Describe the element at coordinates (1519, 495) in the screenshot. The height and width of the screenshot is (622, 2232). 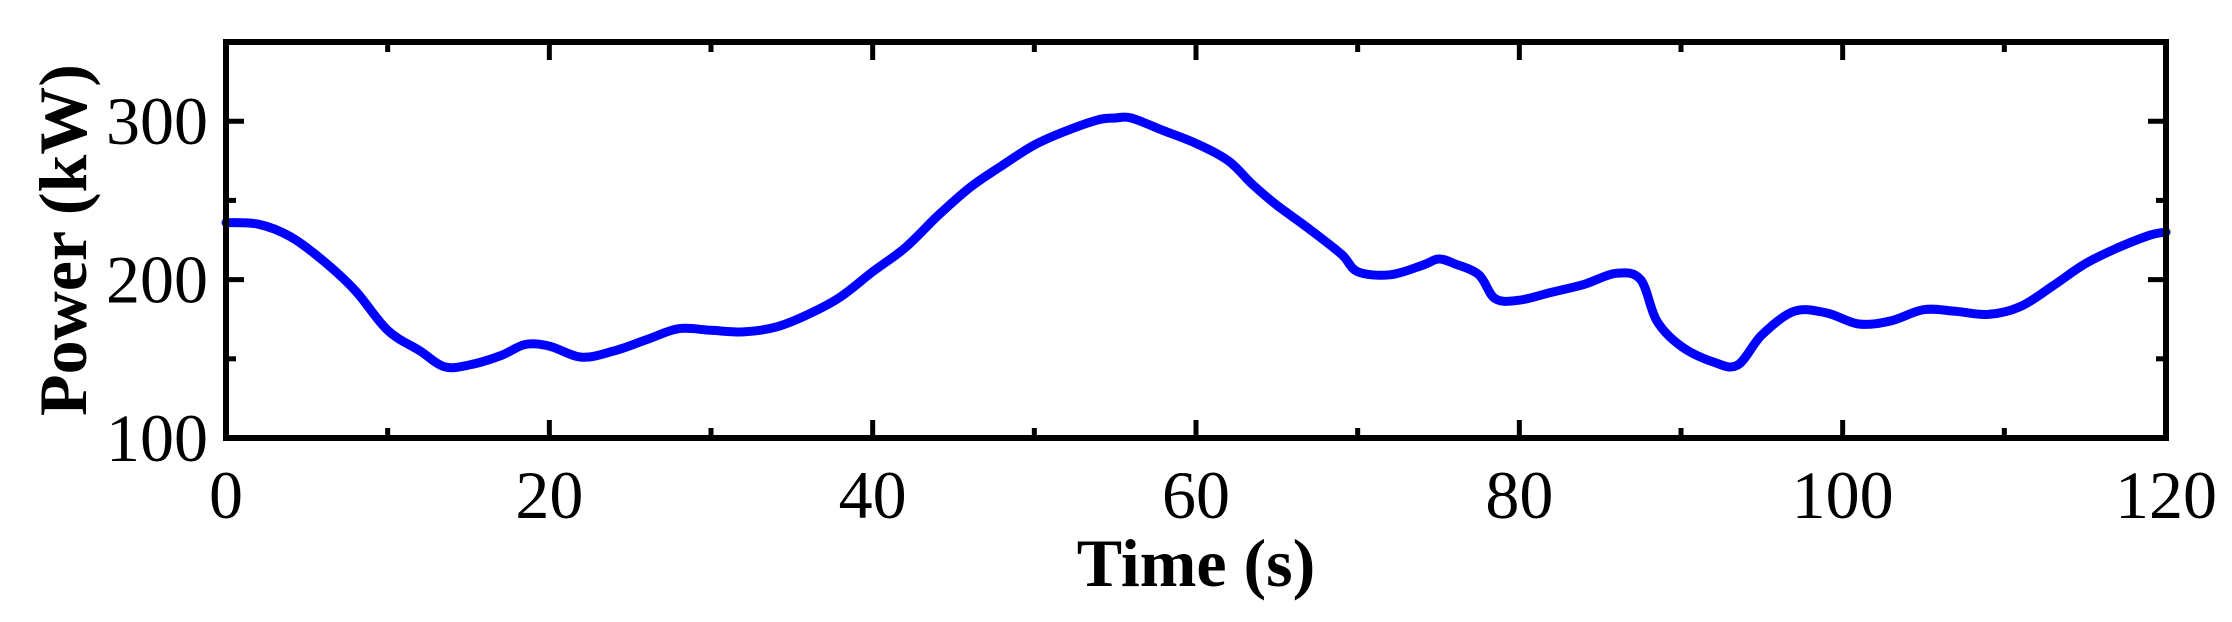
I see `x-tick-label: 80` at that location.